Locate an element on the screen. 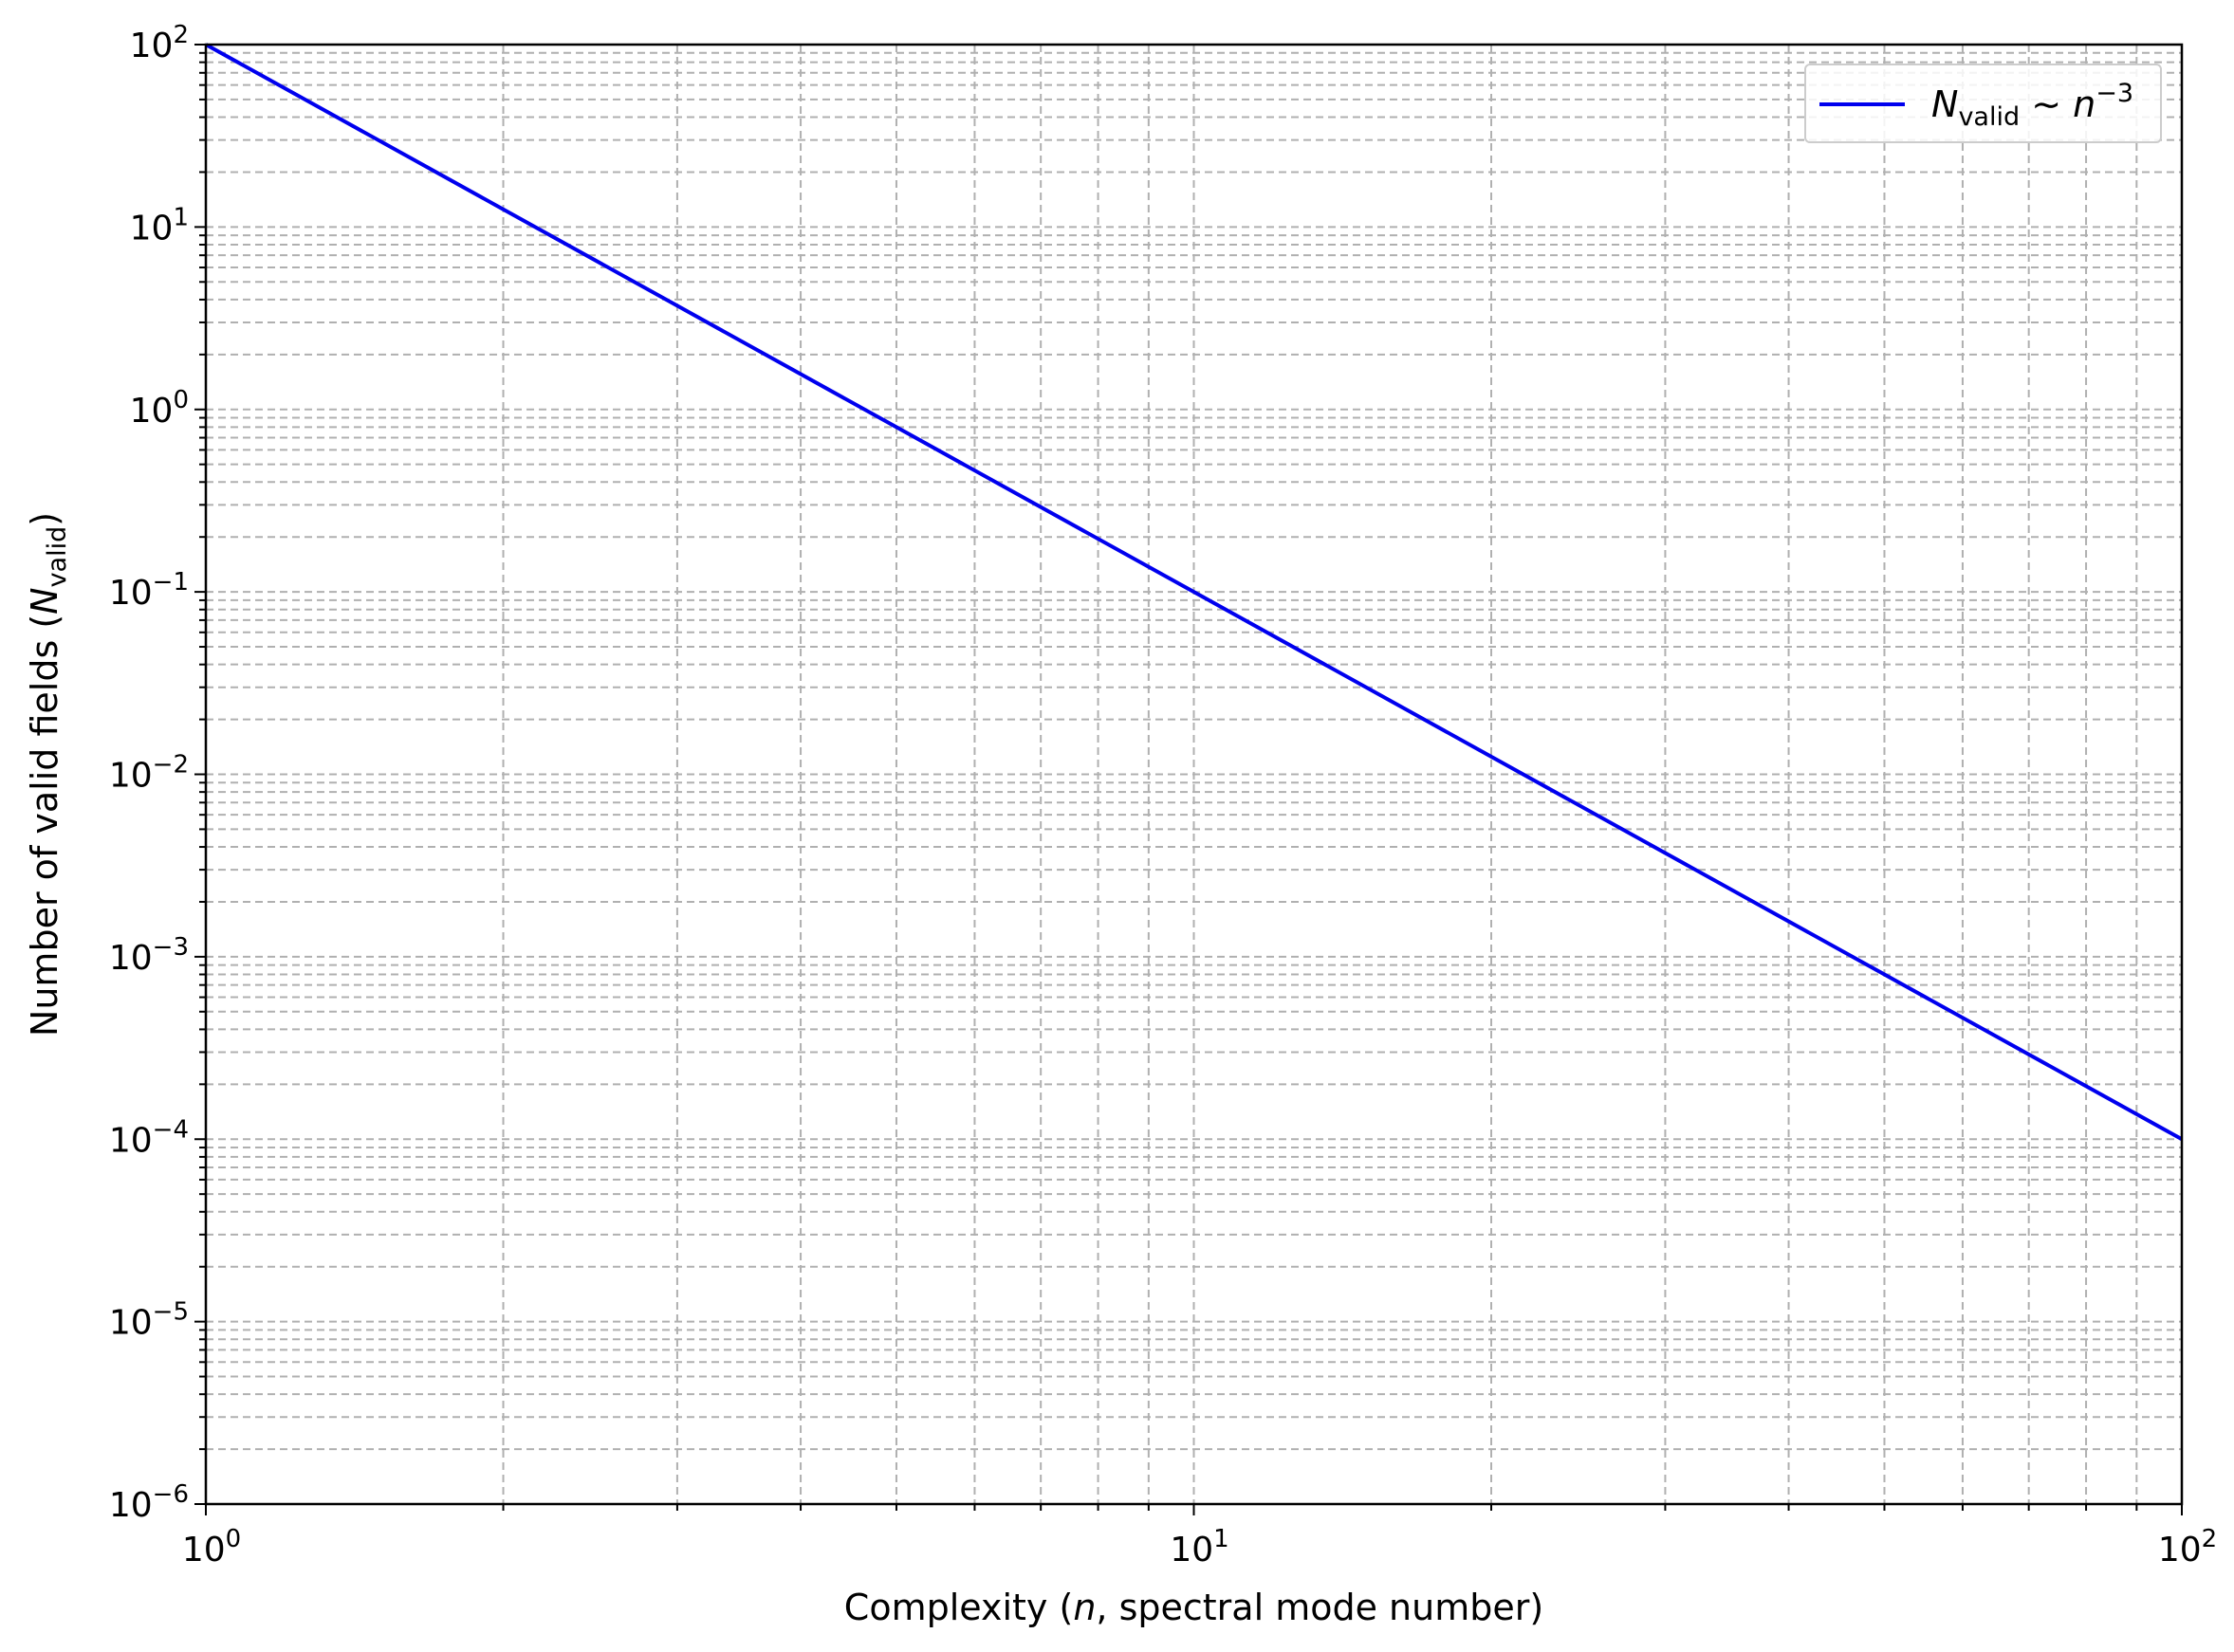 This screenshot has width=2234, height=1652. x-axis-label: Complexity (n, spectral mode number) is located at coordinates (1193, 1607).